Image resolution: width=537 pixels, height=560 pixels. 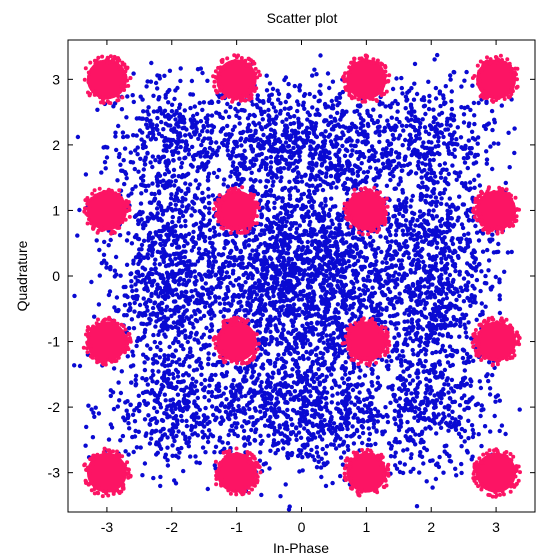 What do you see at coordinates (56, 210) in the screenshot?
I see `y-tick-label: 1` at bounding box center [56, 210].